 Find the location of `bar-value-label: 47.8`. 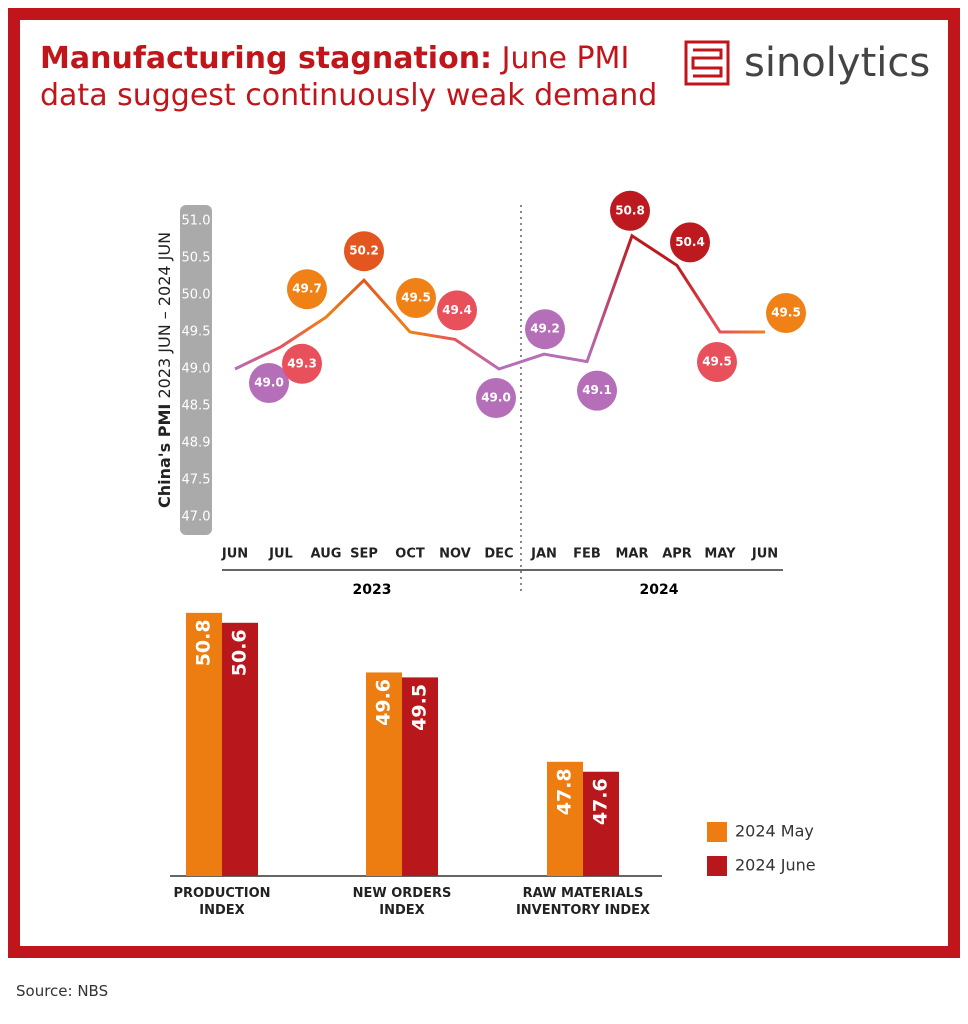

bar-value-label: 47.8 is located at coordinates (565, 791).